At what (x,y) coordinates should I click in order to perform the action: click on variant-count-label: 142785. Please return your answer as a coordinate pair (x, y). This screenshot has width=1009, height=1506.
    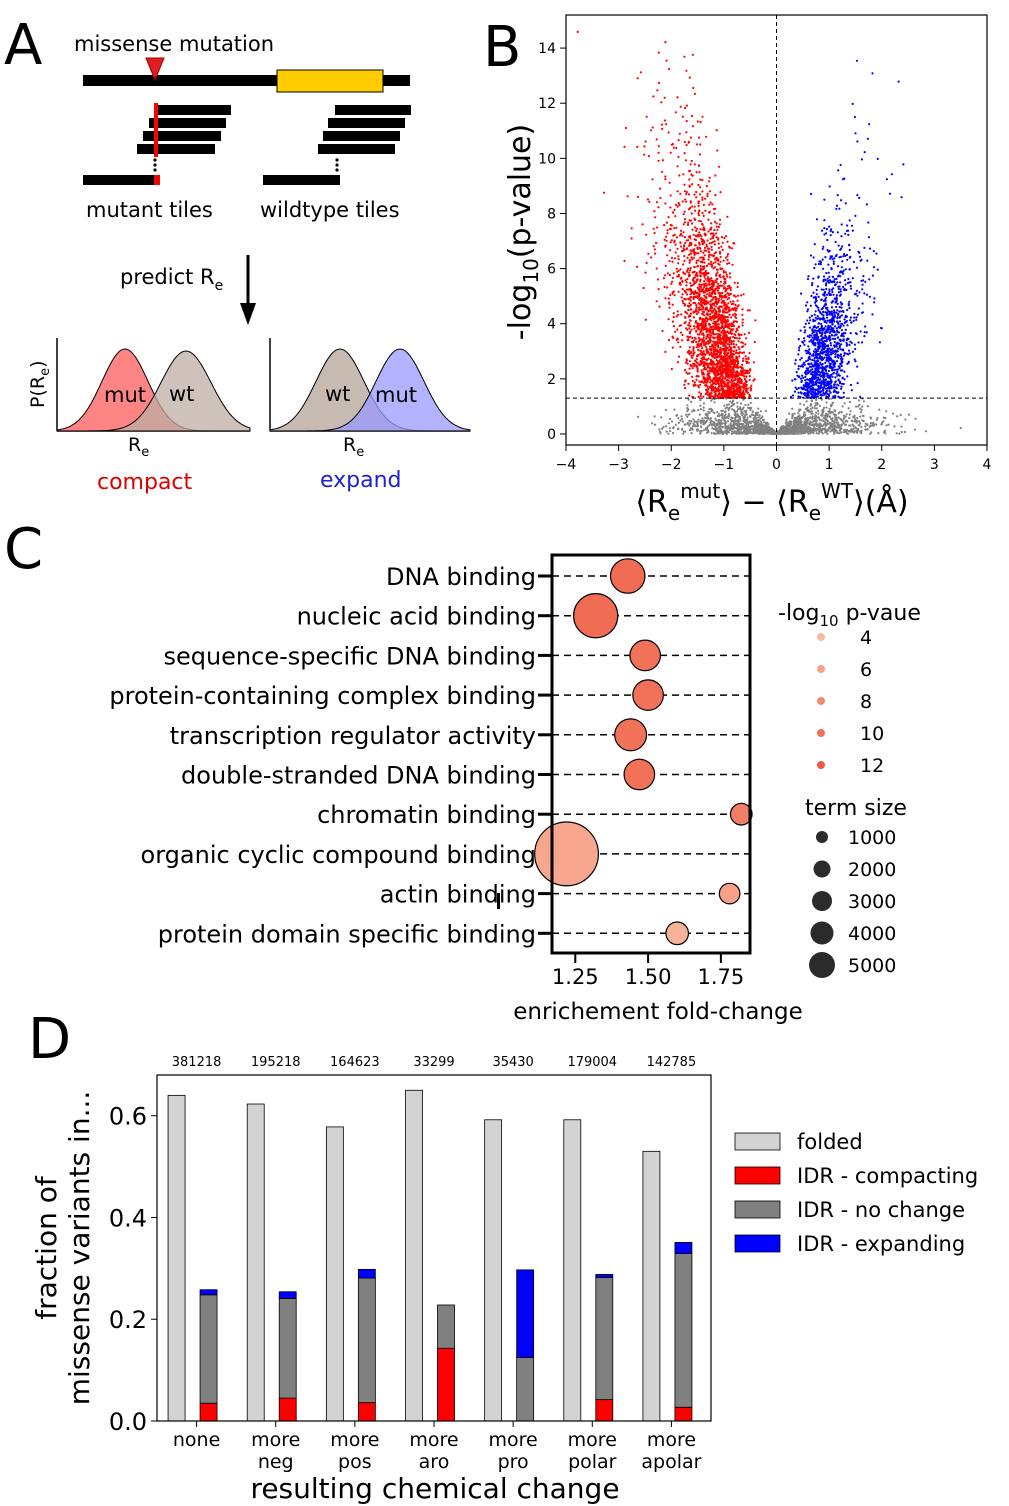
    Looking at the image, I should click on (672, 1062).